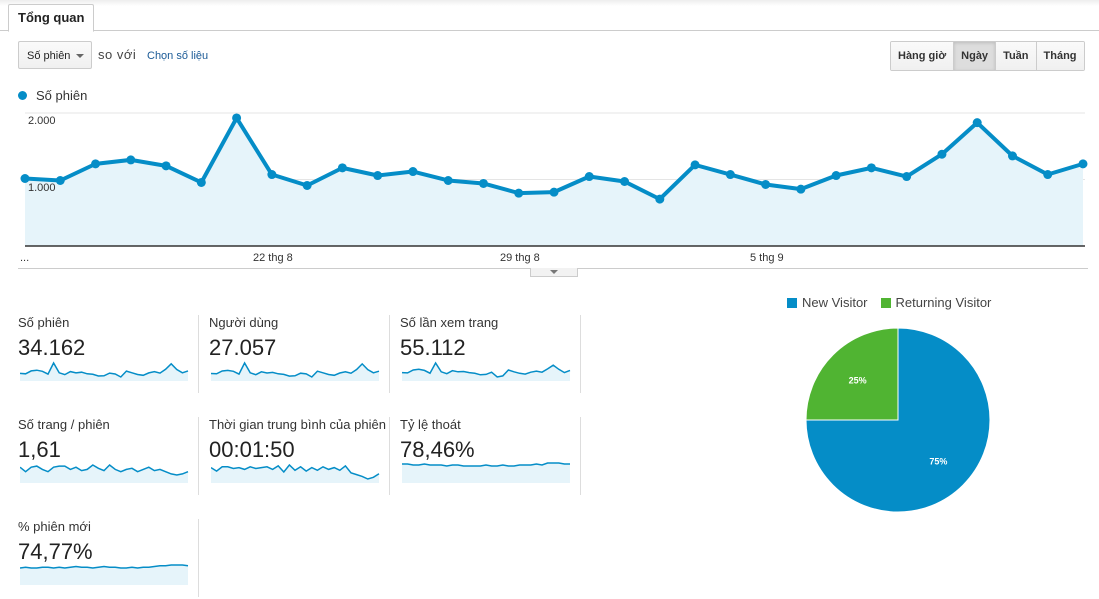  What do you see at coordinates (42, 188) in the screenshot?
I see `y-tick-label: 1.000` at bounding box center [42, 188].